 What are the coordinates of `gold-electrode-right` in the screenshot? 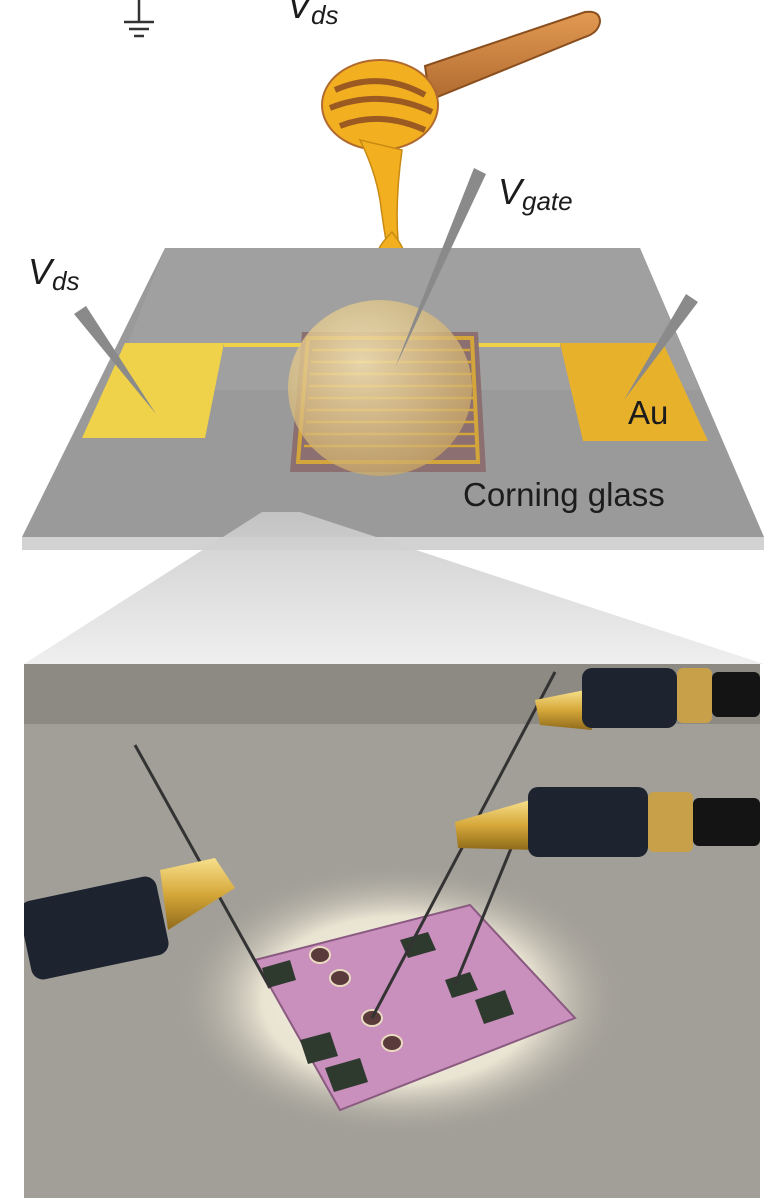 It's located at (634, 392).